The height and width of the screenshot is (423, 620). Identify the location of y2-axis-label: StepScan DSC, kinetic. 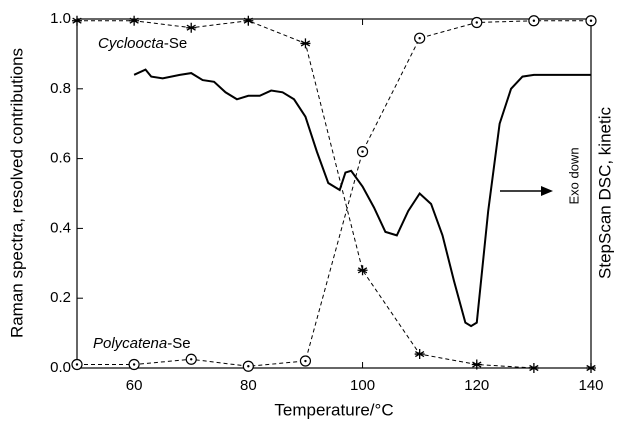
(604, 193).